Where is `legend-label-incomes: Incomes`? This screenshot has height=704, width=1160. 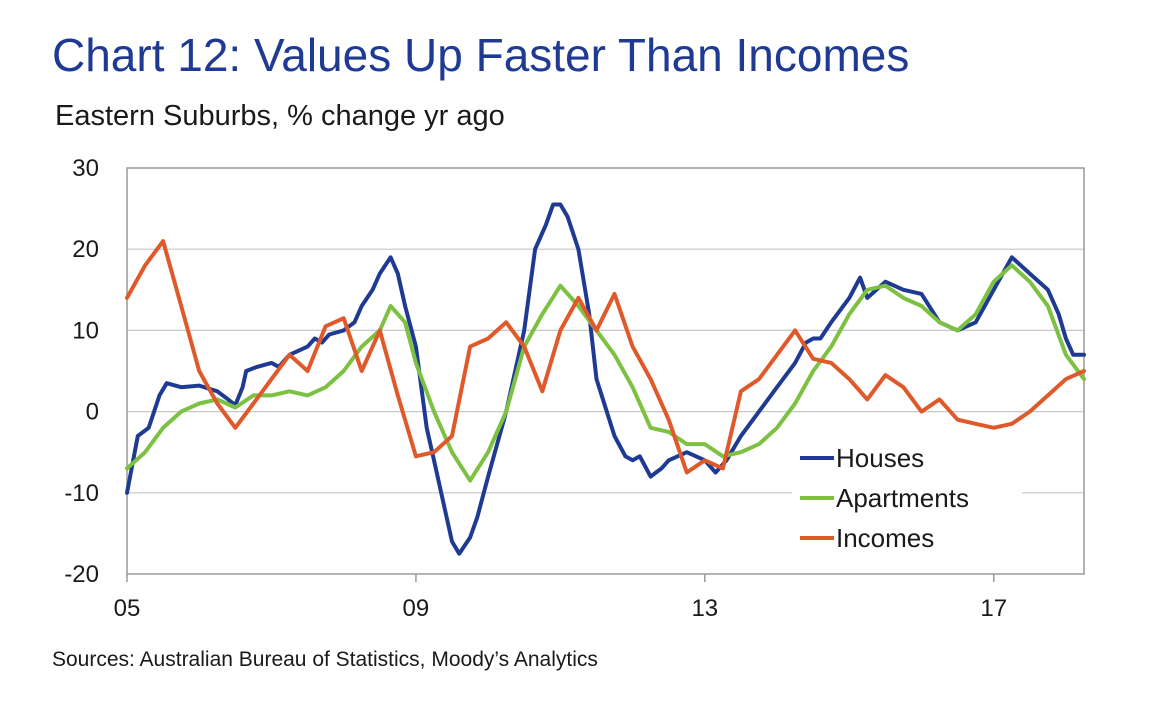 legend-label-incomes: Incomes is located at coordinates (885, 538).